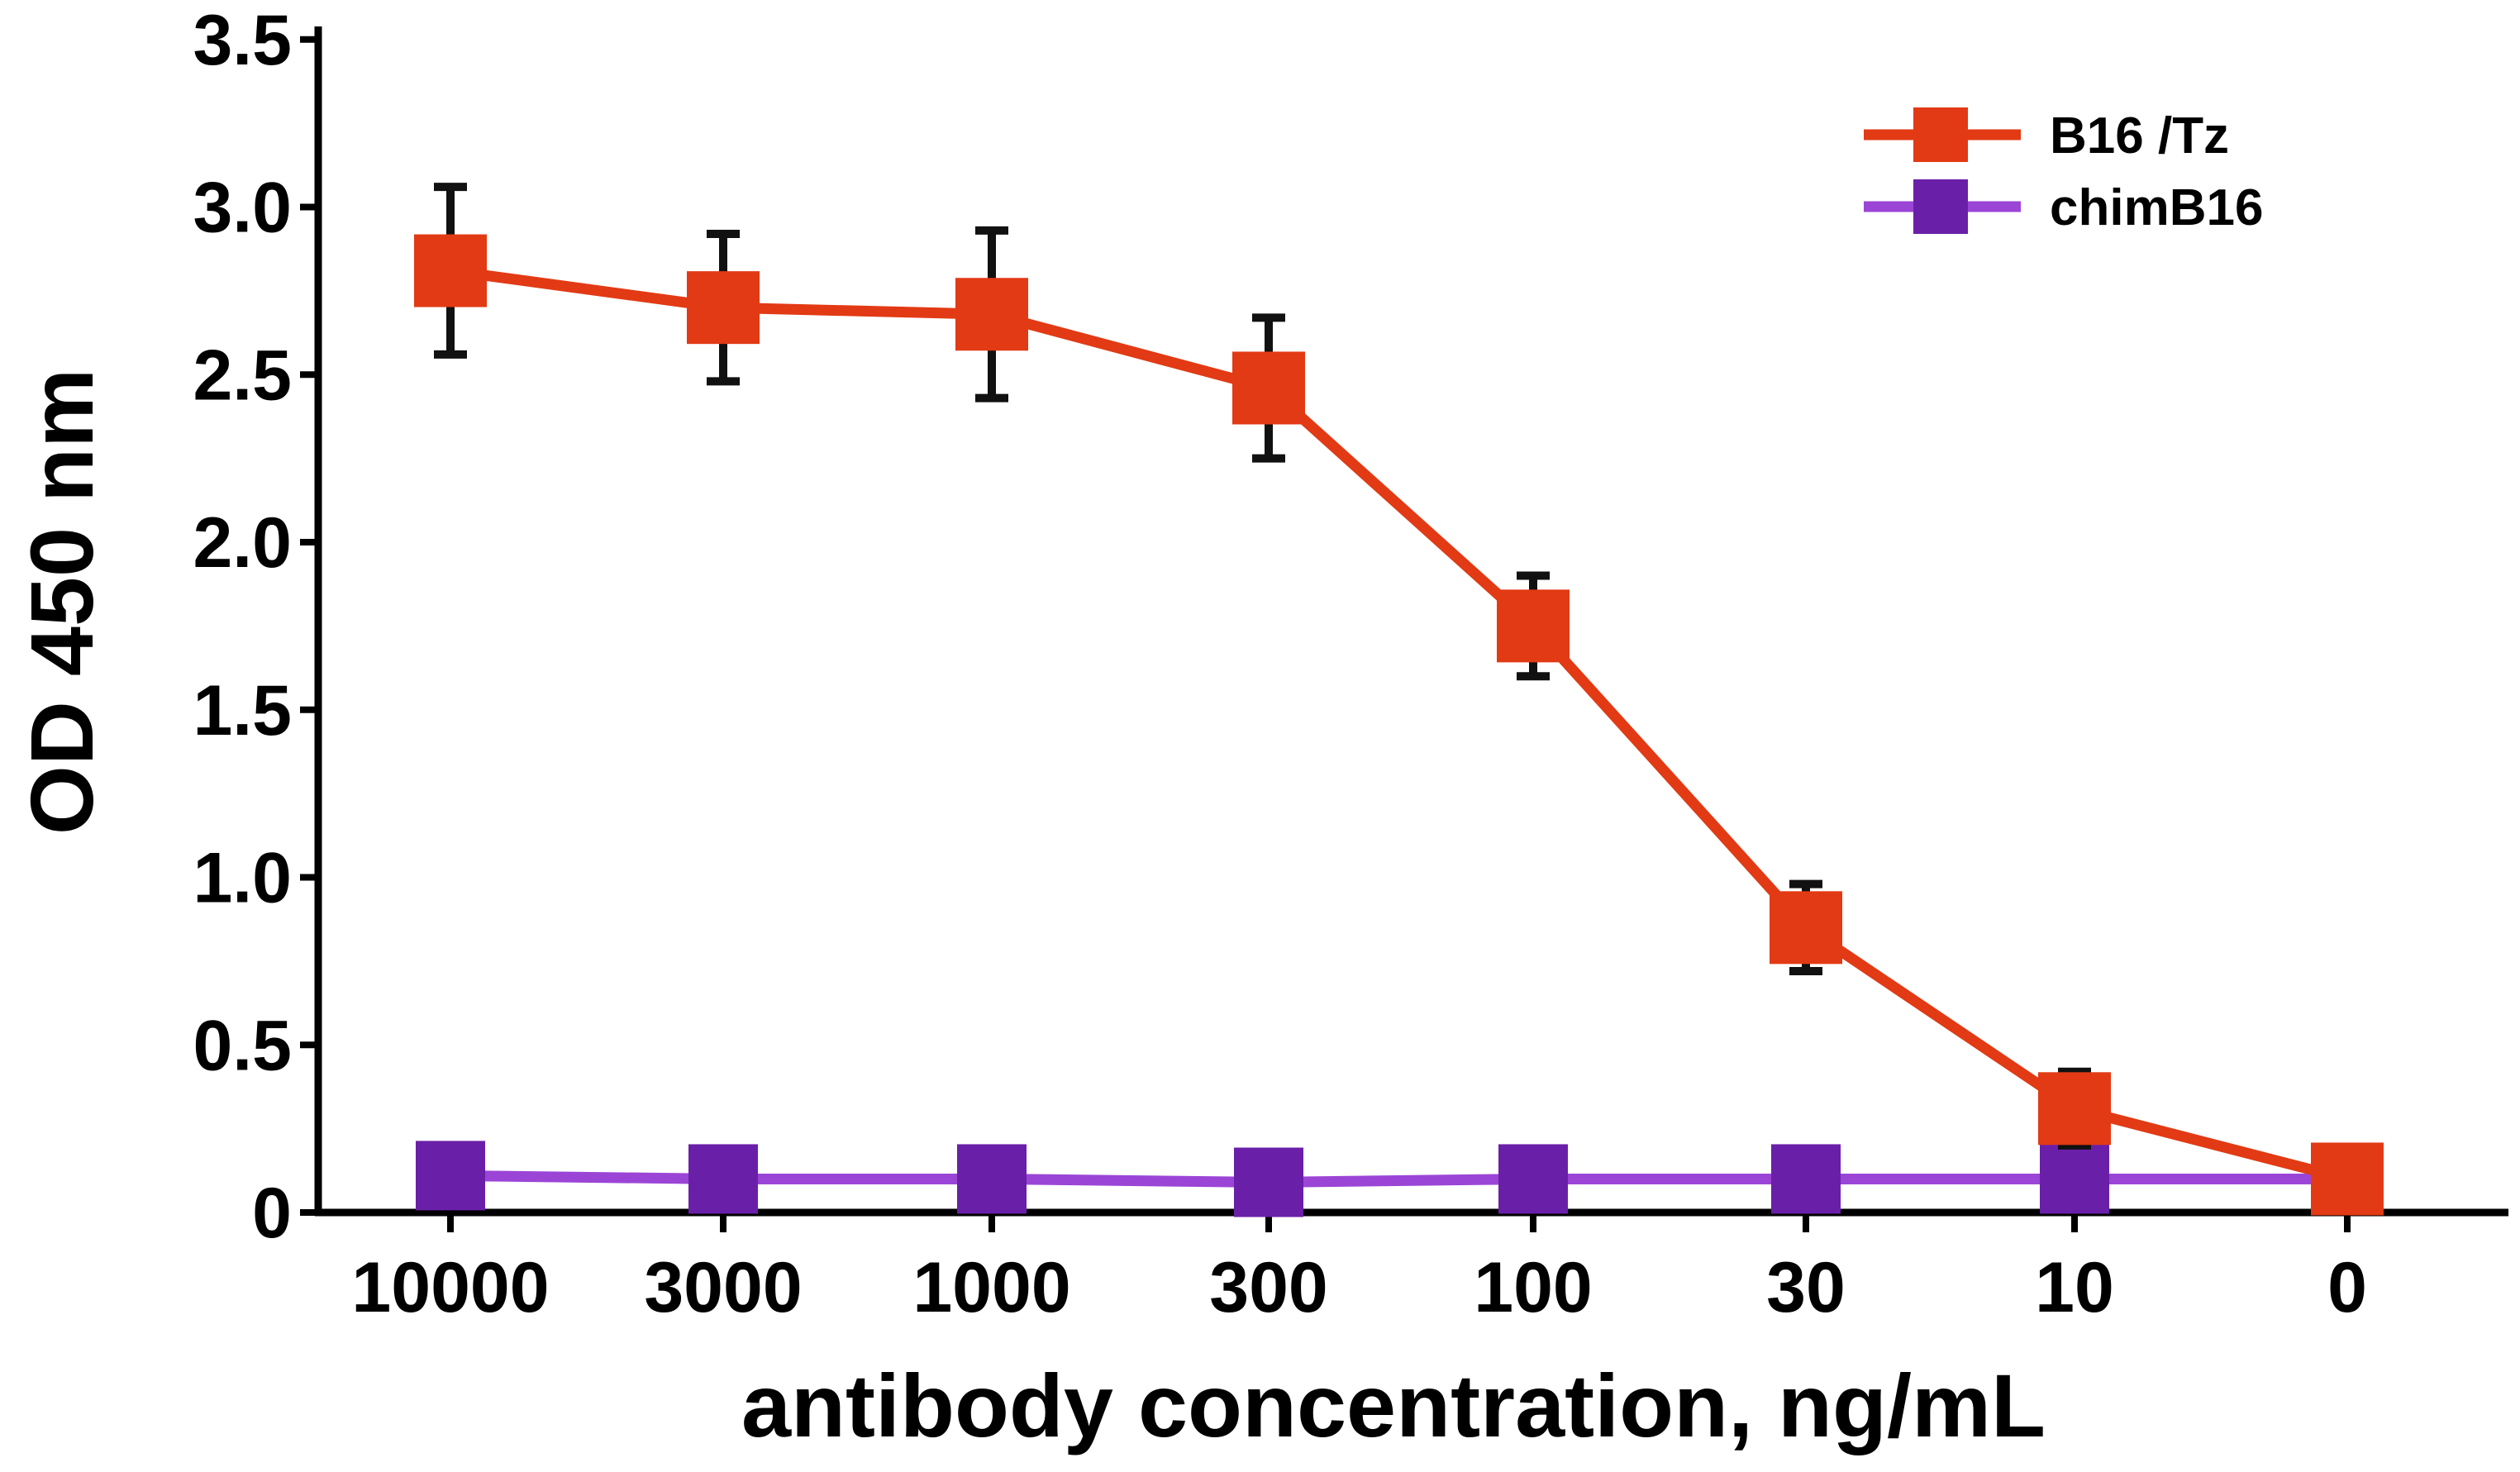  Describe the element at coordinates (1393, 1405) in the screenshot. I see `x-axis-title: antibody concentration, ng/mL` at that location.